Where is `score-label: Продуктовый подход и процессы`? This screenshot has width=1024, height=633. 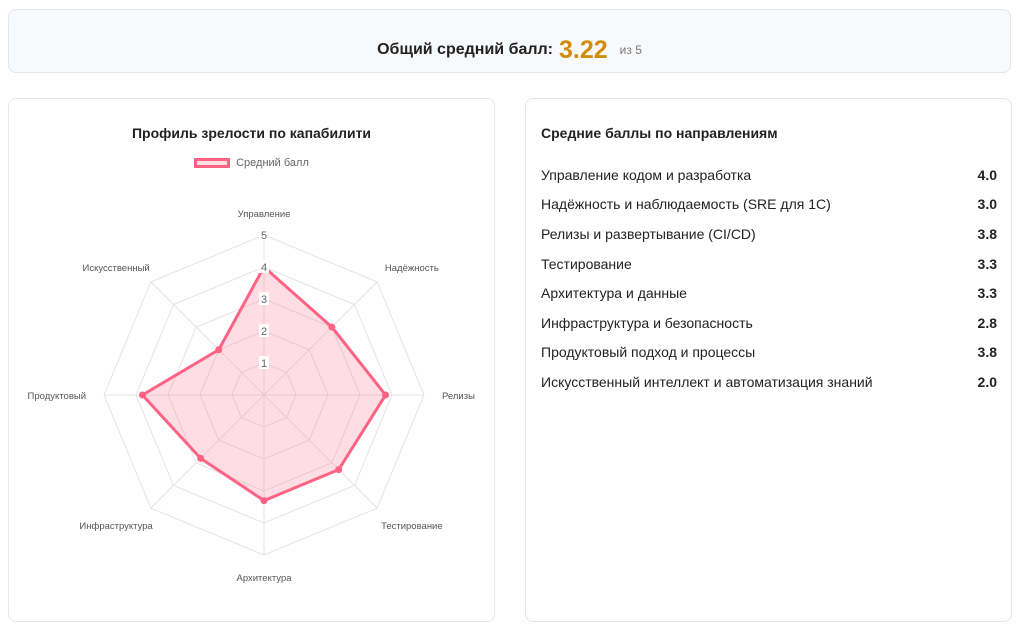 score-label: Продуктовый подход и процессы is located at coordinates (648, 352).